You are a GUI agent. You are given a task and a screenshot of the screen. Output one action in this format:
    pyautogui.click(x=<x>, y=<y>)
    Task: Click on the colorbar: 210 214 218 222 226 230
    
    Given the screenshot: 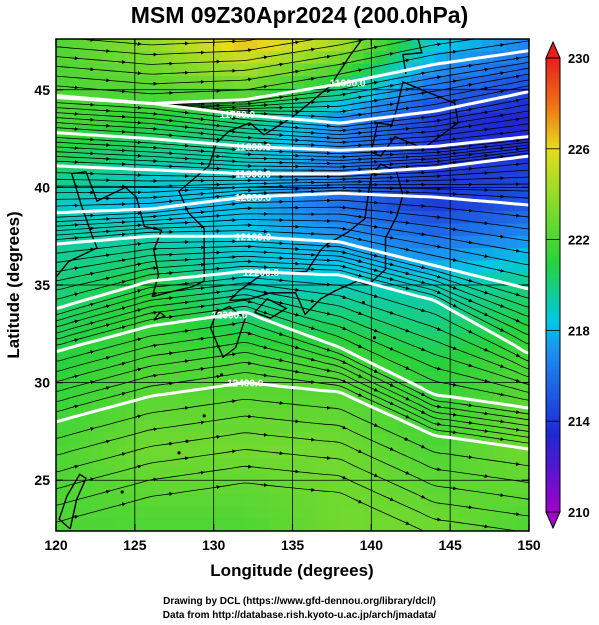 What is the action you would take?
    pyautogui.click(x=567, y=285)
    